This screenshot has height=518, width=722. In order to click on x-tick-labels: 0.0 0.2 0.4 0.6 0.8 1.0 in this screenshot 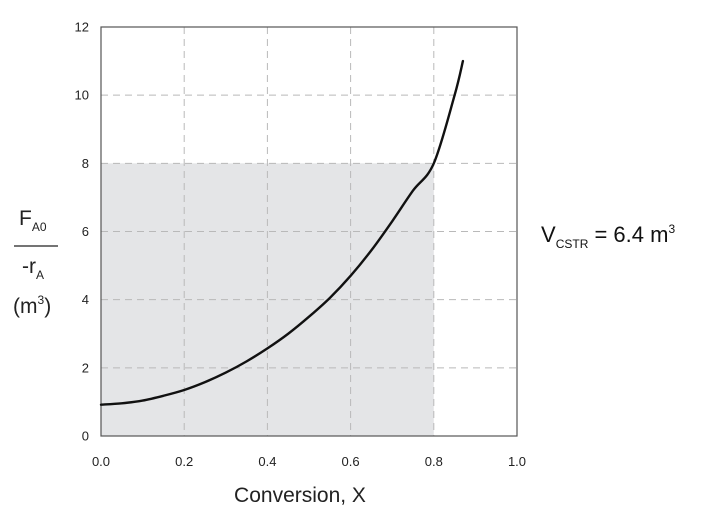, I will do `click(309, 461)`.